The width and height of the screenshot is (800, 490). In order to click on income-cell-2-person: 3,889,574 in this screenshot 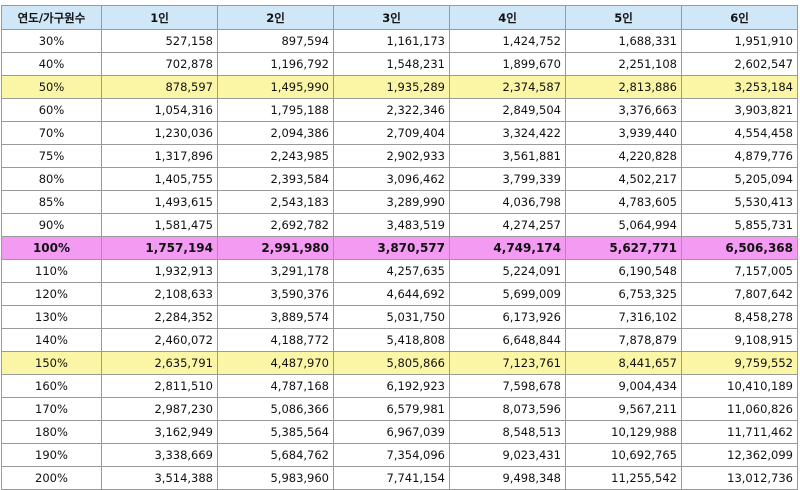, I will do `click(275, 317)`.